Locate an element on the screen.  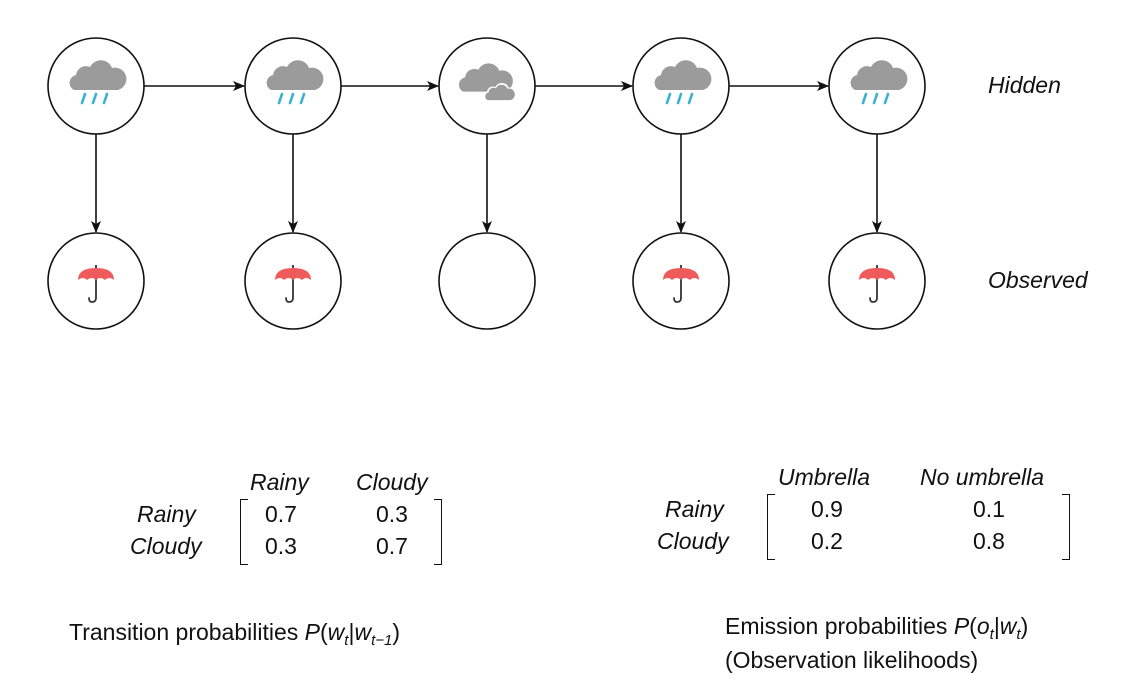
transition-formula: P(wt|wt−1) is located at coordinates (352, 634).